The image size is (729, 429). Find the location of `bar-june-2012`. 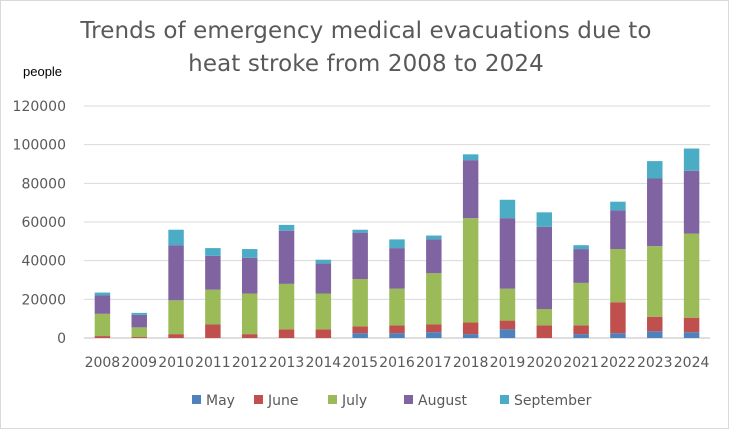

bar-june-2012 is located at coordinates (249, 336).